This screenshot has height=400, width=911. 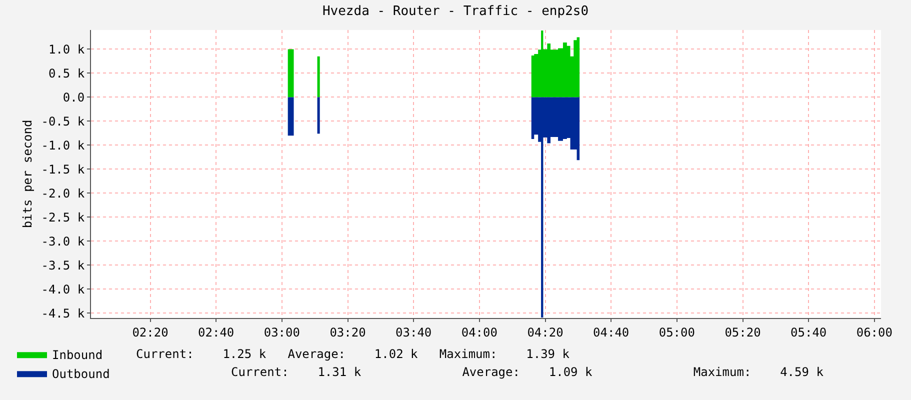 What do you see at coordinates (808, 332) in the screenshot?
I see `x-tick-label: 05:40` at bounding box center [808, 332].